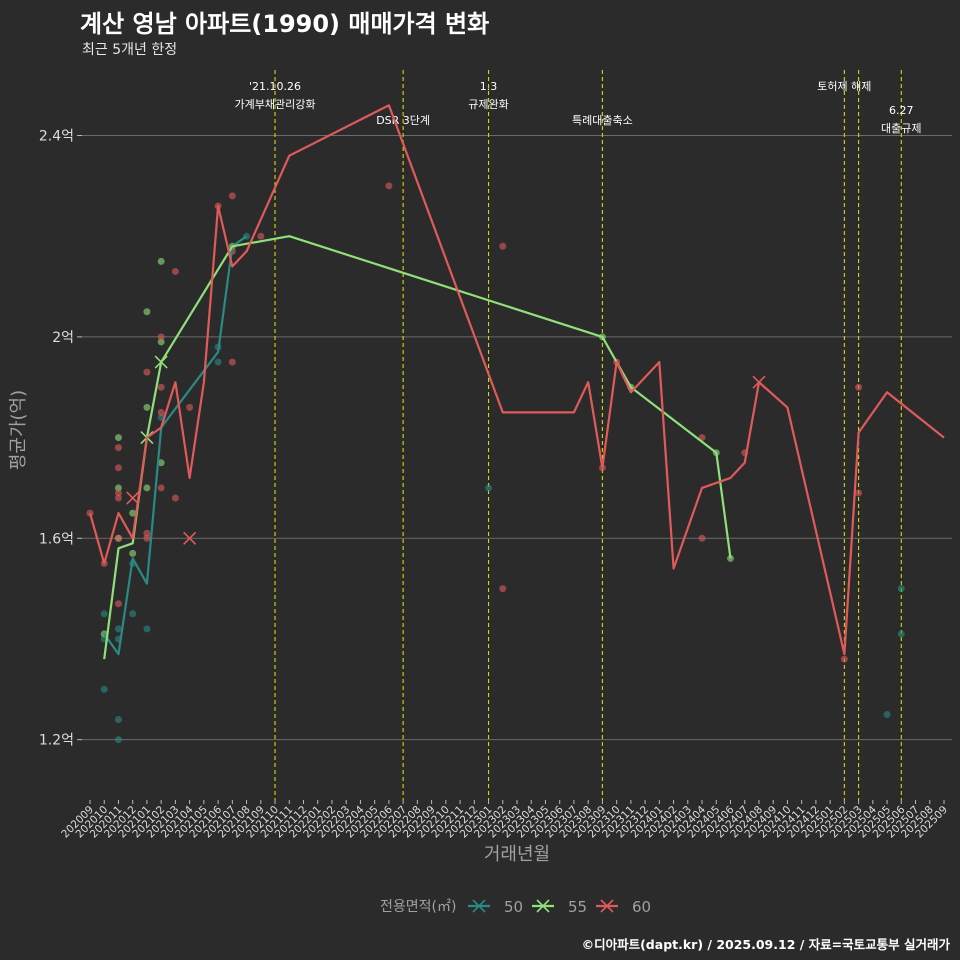 This screenshot has width=960, height=960. I want to click on legend-label: 60, so click(641, 907).